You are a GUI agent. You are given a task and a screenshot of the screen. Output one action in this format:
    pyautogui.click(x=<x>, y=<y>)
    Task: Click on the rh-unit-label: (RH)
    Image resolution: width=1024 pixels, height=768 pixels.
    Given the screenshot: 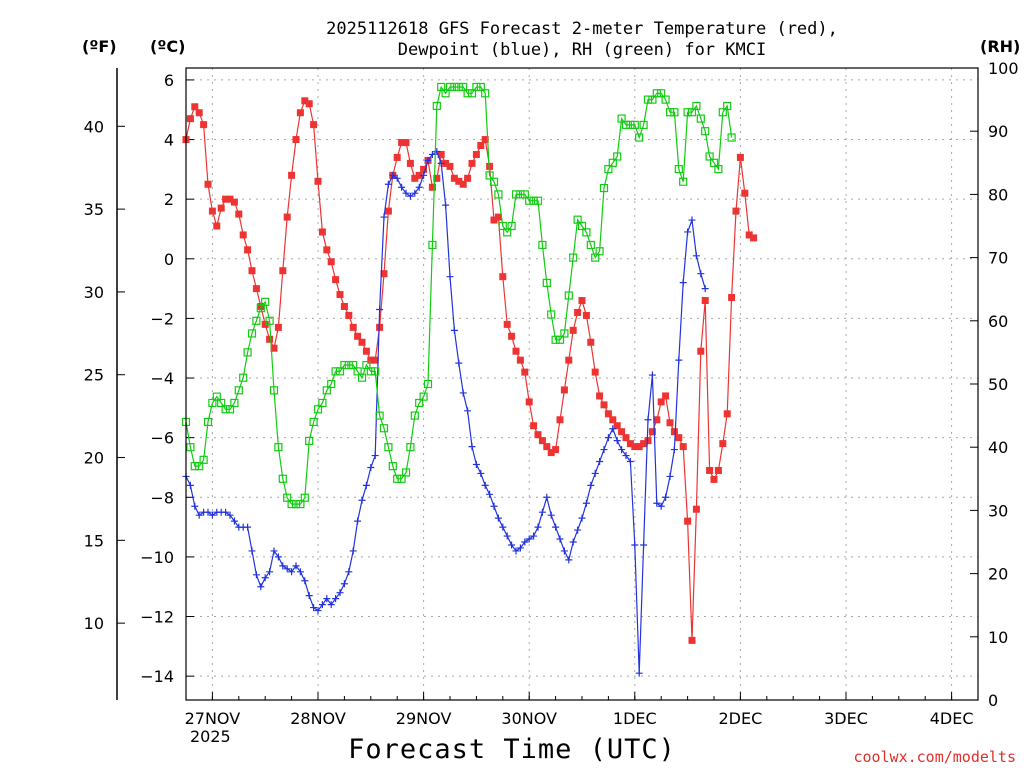 What is the action you would take?
    pyautogui.click(x=1000, y=46)
    